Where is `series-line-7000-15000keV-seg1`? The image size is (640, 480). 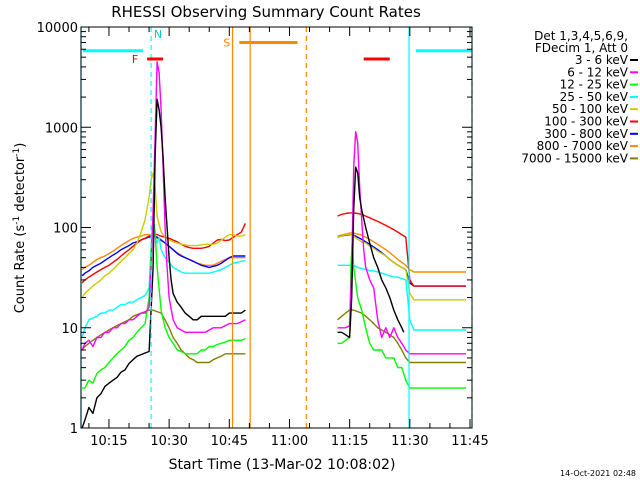
series-line-7000-15000keV-seg1 is located at coordinates (401, 336).